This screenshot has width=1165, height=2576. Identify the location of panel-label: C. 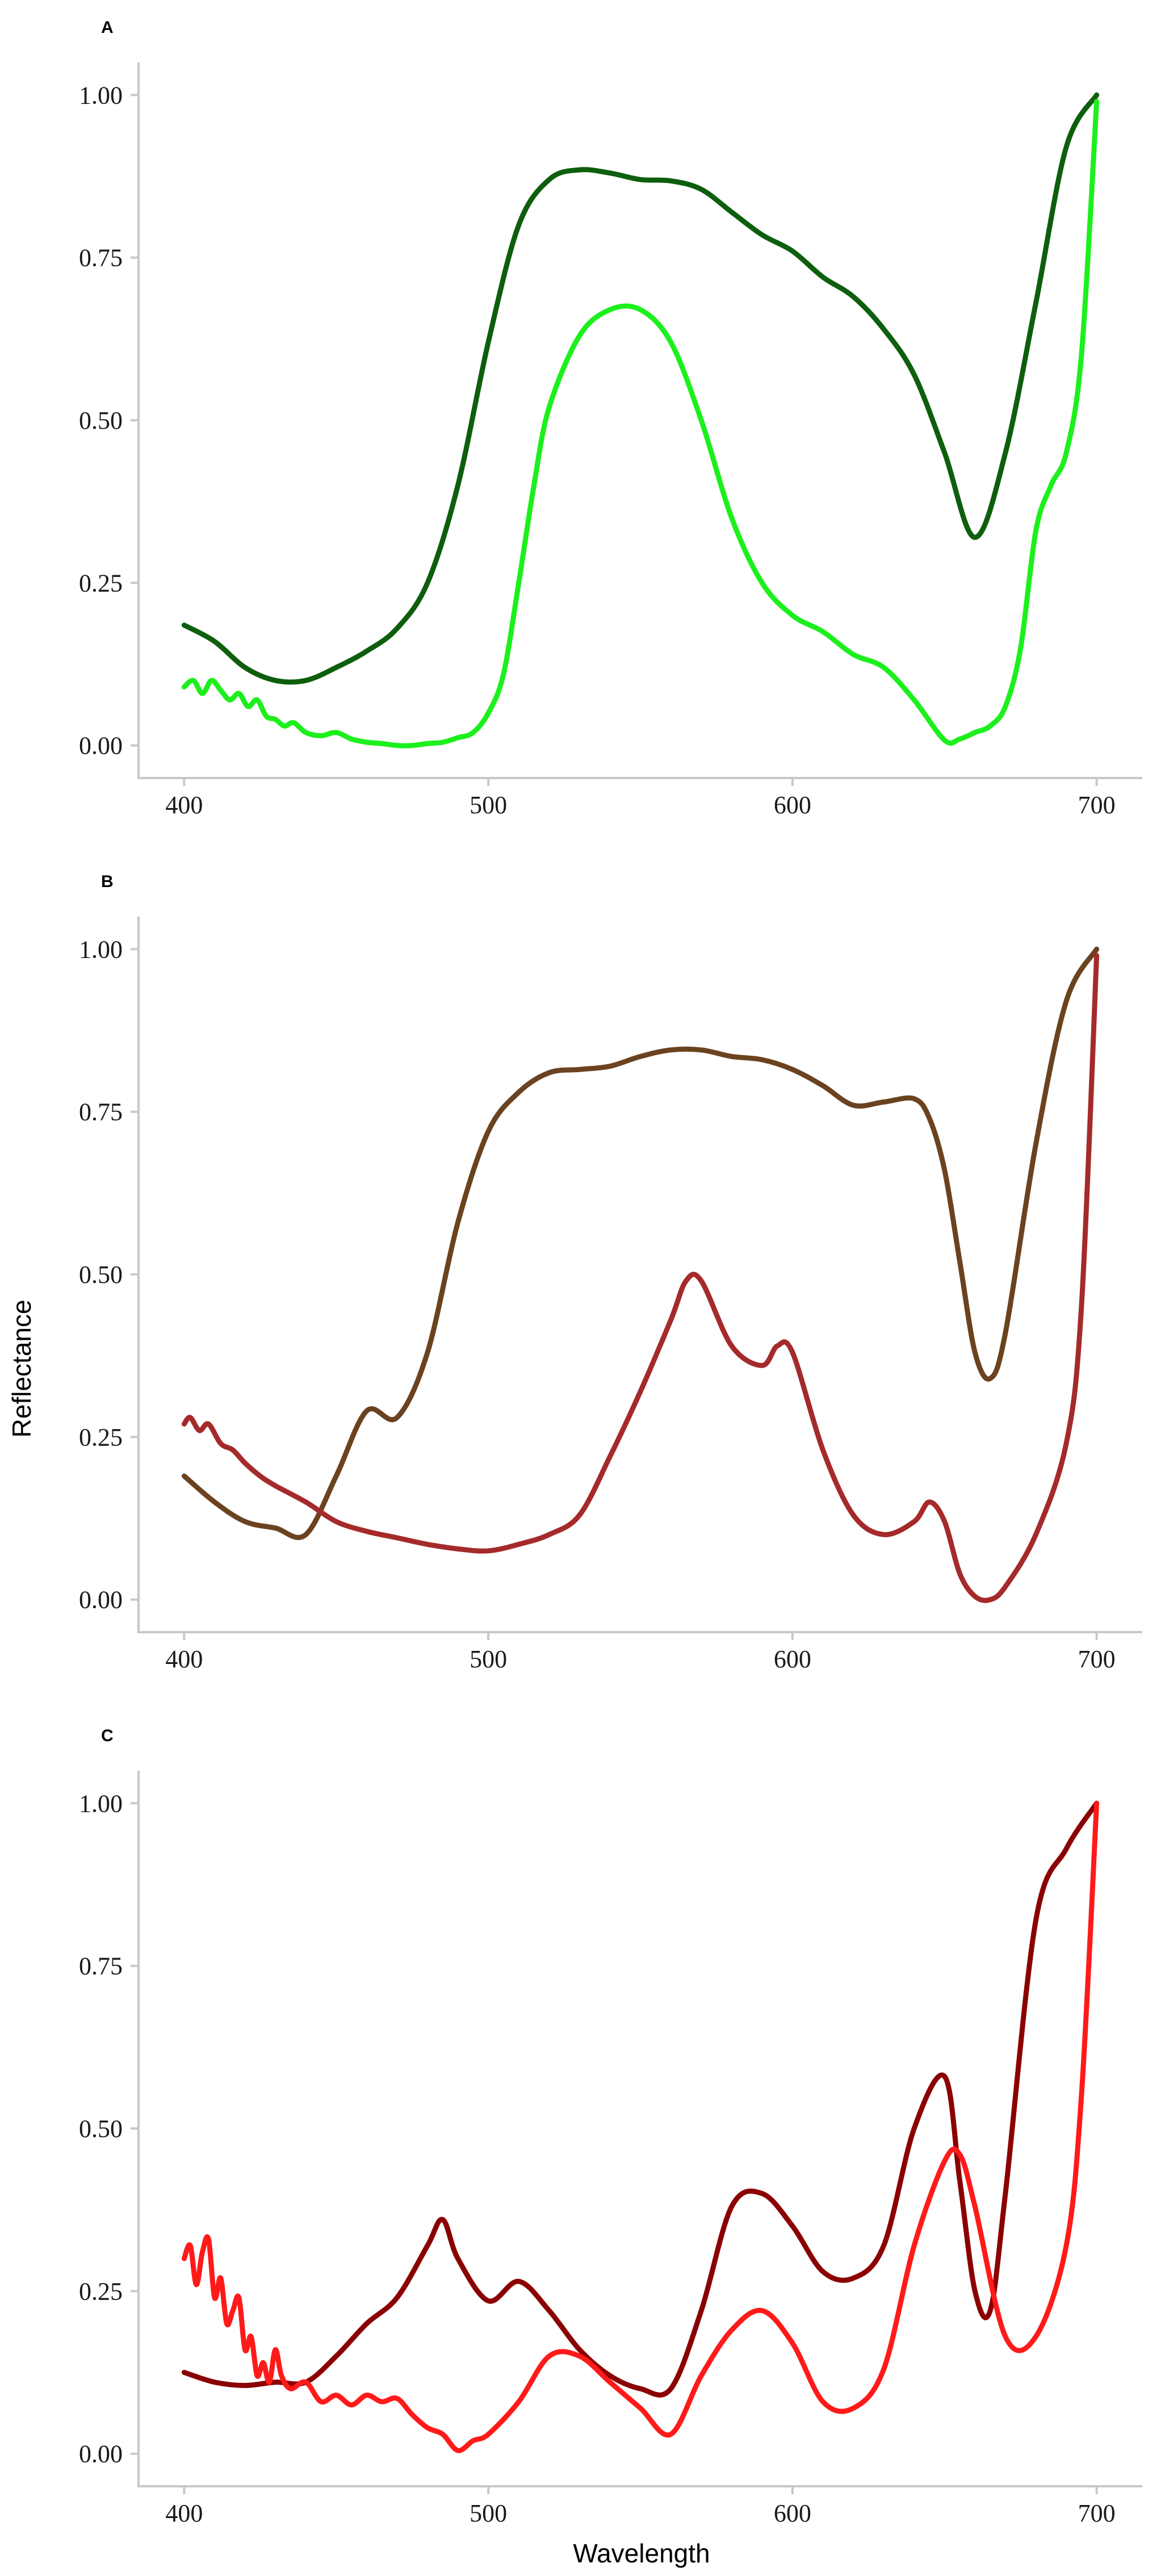
(108, 1735).